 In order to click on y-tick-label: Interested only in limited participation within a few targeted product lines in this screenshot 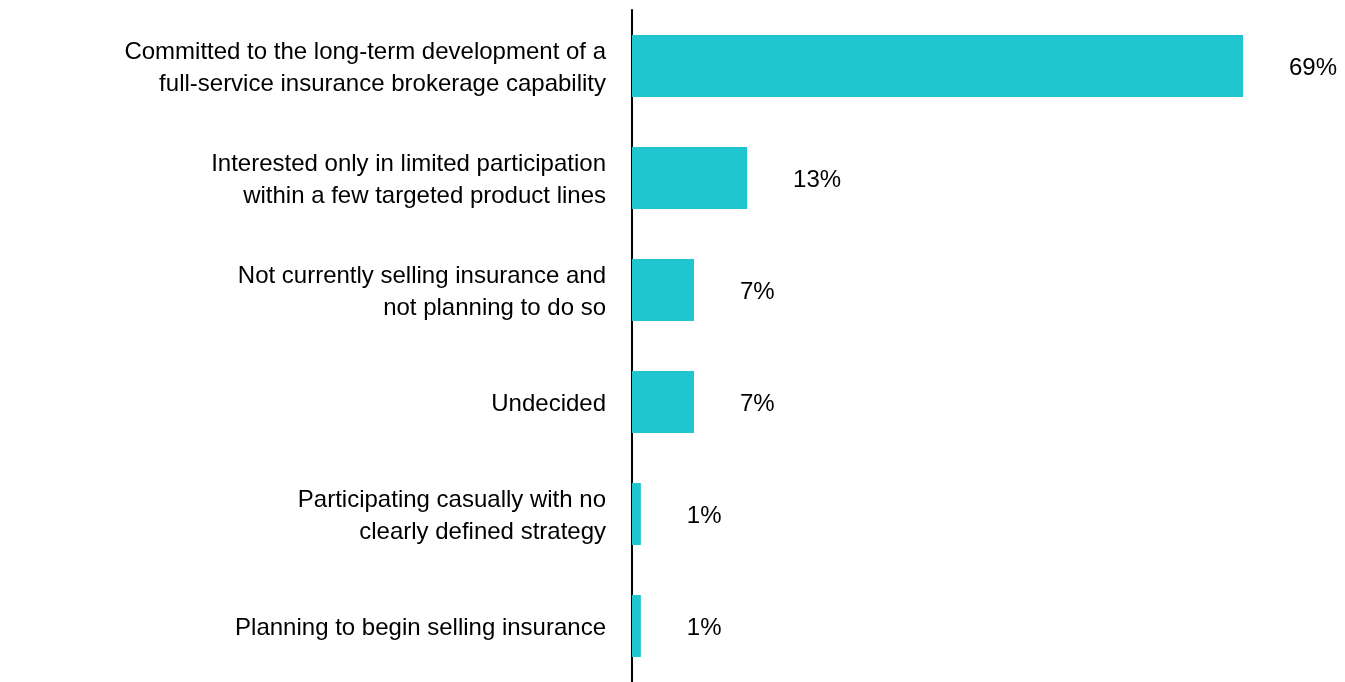, I will do `click(408, 178)`.